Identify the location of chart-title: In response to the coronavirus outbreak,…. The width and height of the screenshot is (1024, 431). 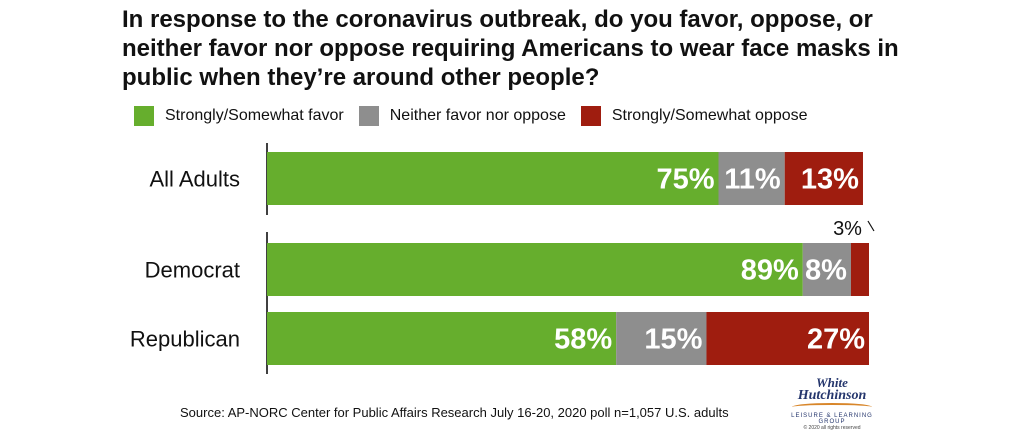
(510, 48).